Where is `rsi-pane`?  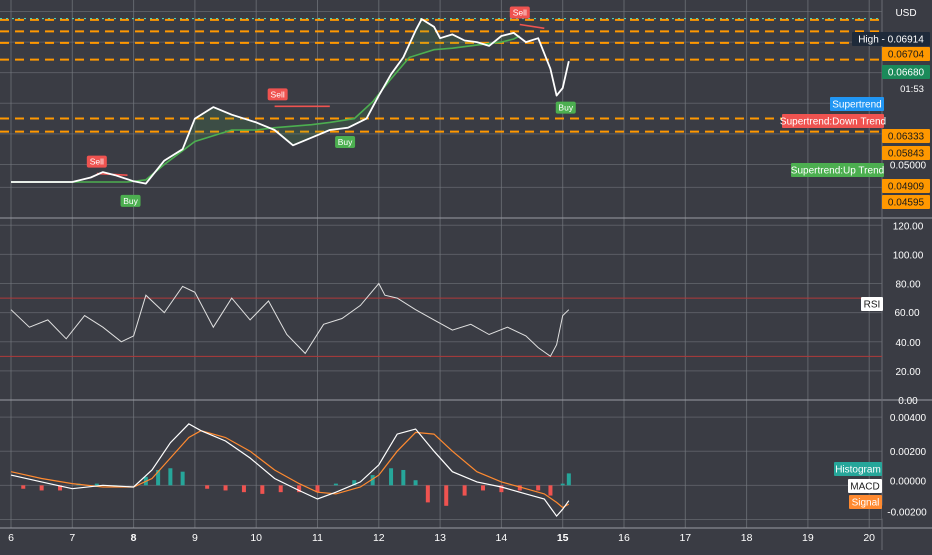 rsi-pane is located at coordinates (441, 320).